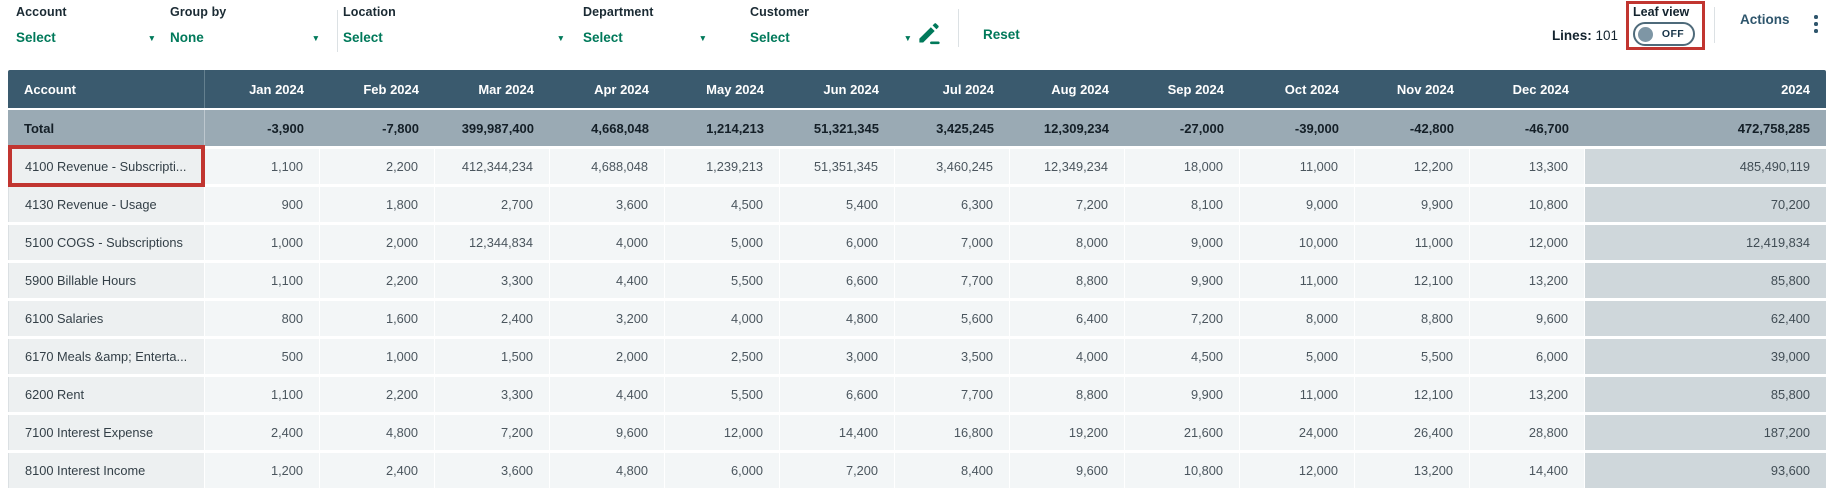  What do you see at coordinates (492, 166) in the screenshot?
I see `value-cell: 412,344,234` at bounding box center [492, 166].